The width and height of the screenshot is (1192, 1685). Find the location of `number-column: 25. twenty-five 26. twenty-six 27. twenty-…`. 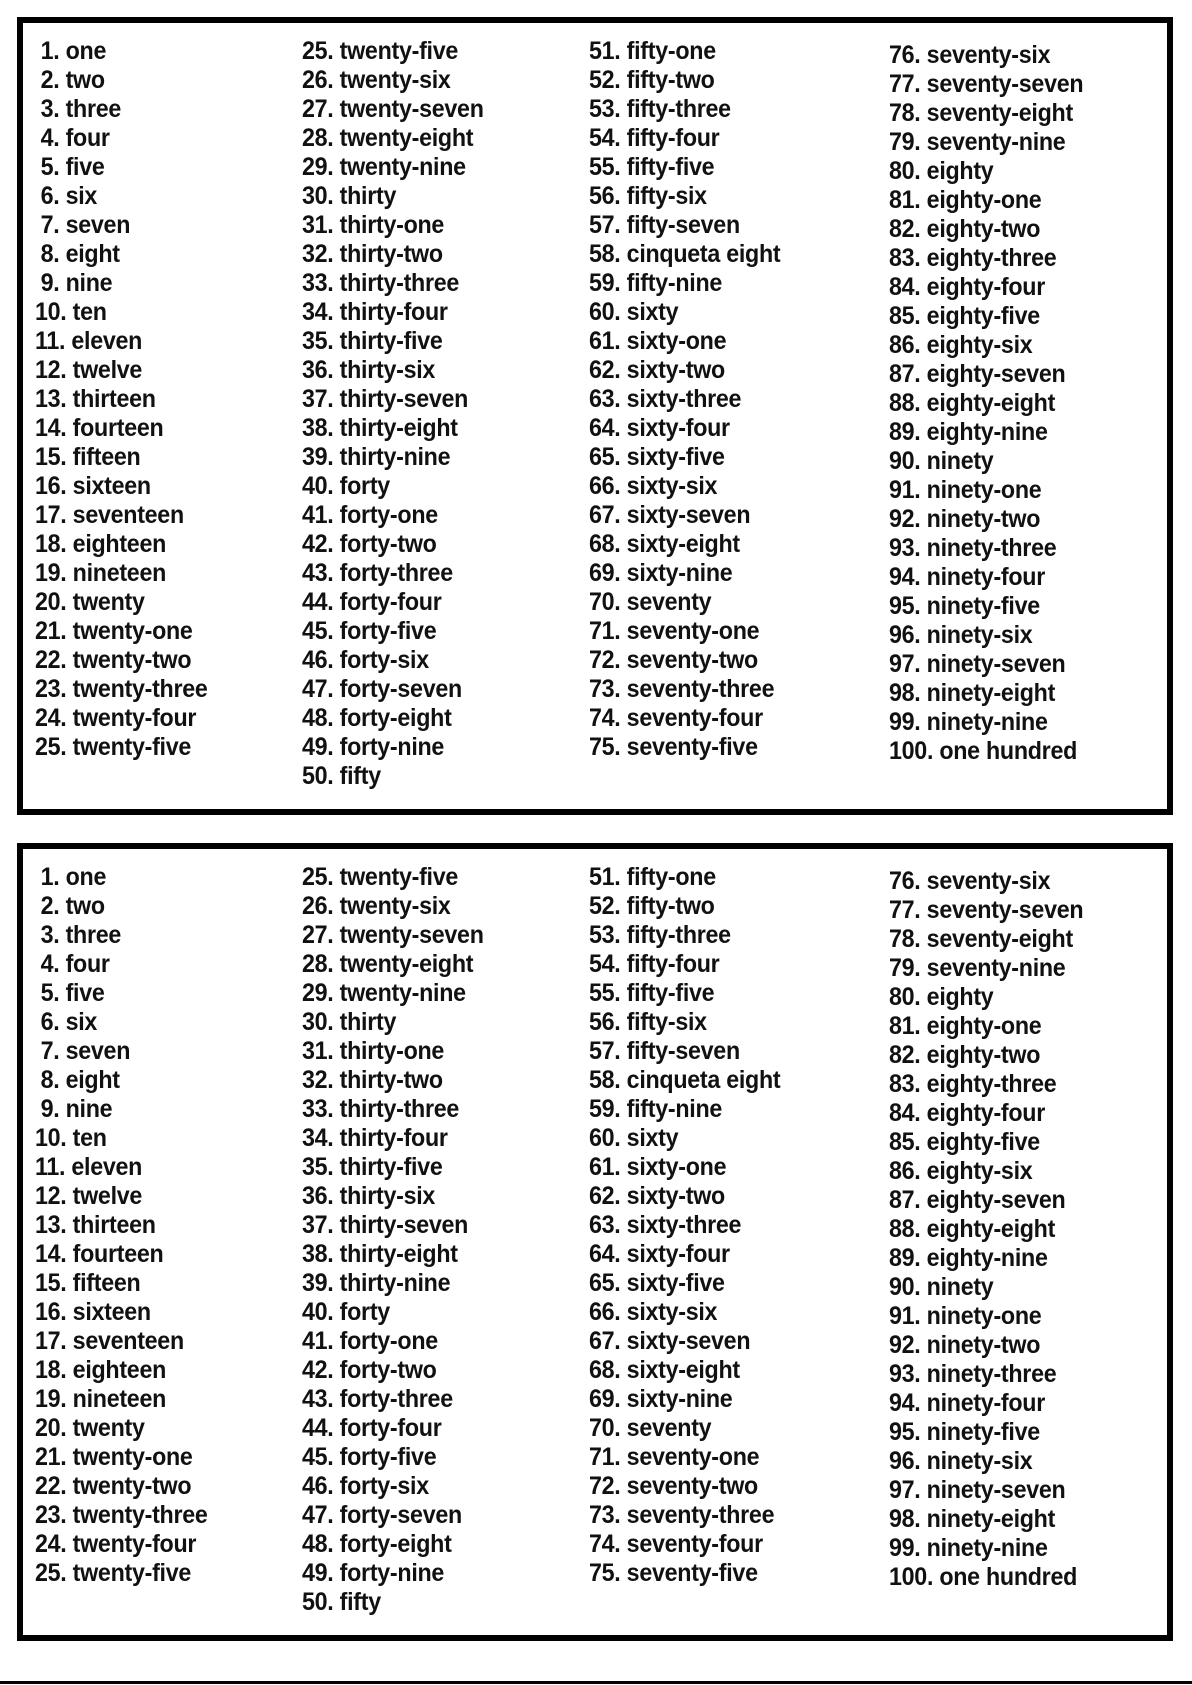

number-column: 25. twenty-five 26. twenty-six 27. twenty-… is located at coordinates (399, 414).